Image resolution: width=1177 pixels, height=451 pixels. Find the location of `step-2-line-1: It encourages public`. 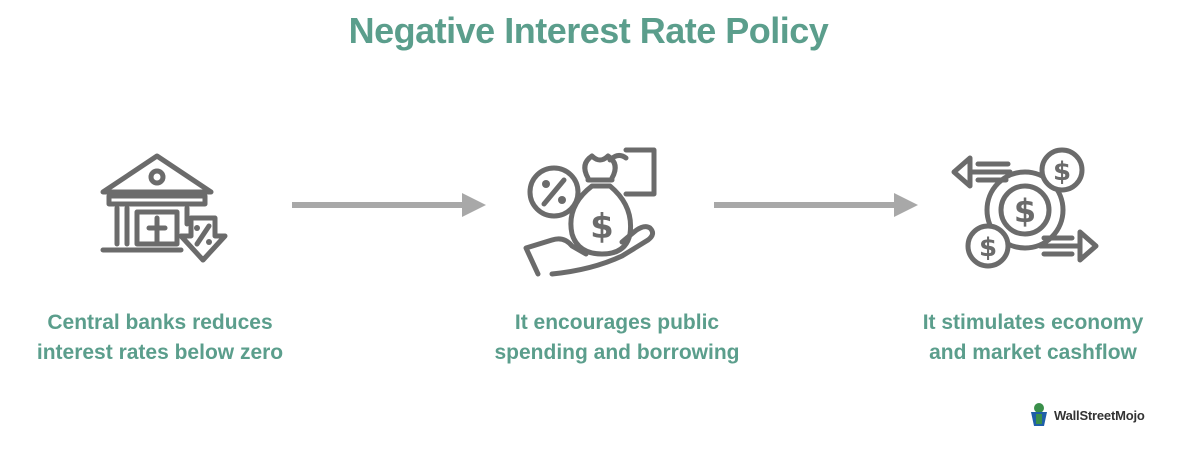

step-2-line-1: It encourages public is located at coordinates (617, 323).